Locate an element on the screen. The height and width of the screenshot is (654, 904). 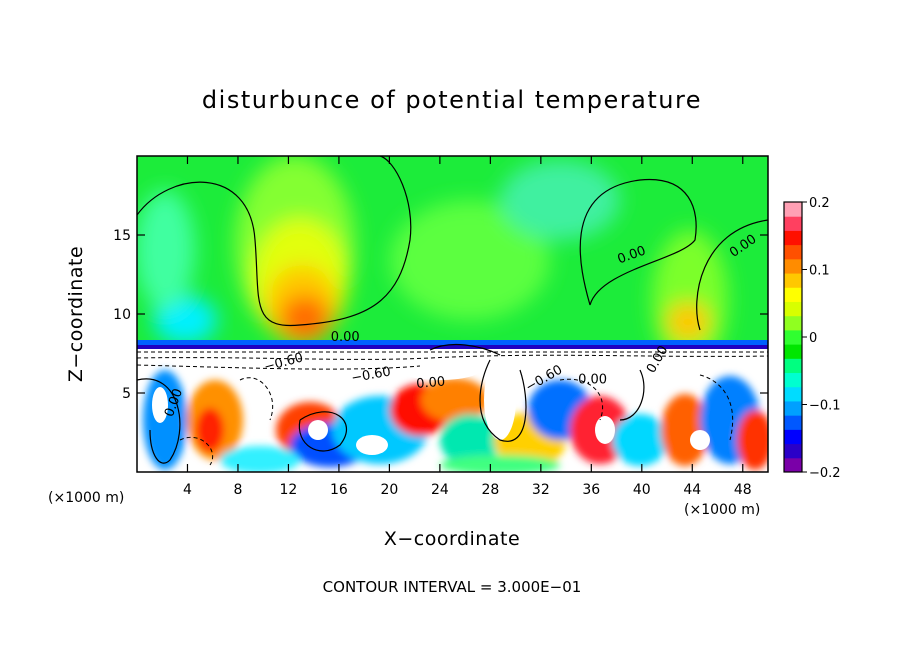
x-tick-label: 20 is located at coordinates (389, 490).